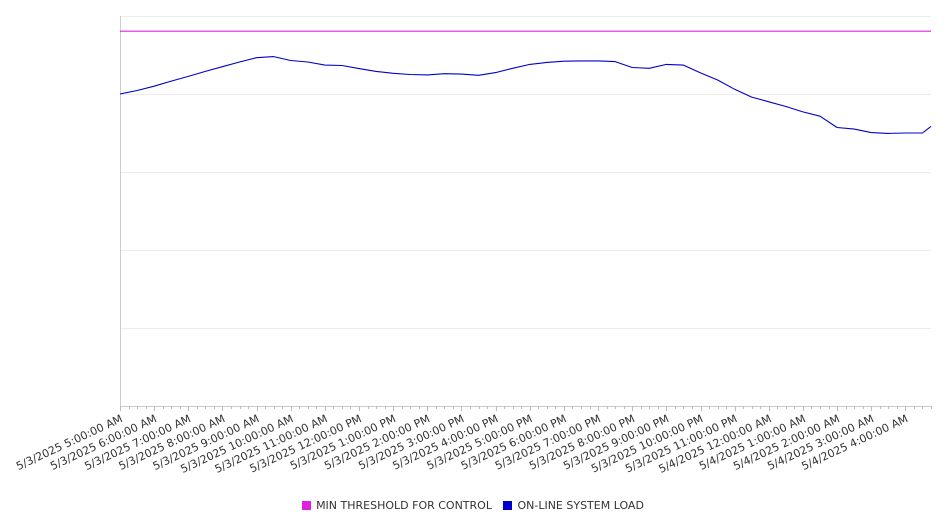 The image size is (946, 526). I want to click on legend-swatch-min-threshold, so click(307, 505).